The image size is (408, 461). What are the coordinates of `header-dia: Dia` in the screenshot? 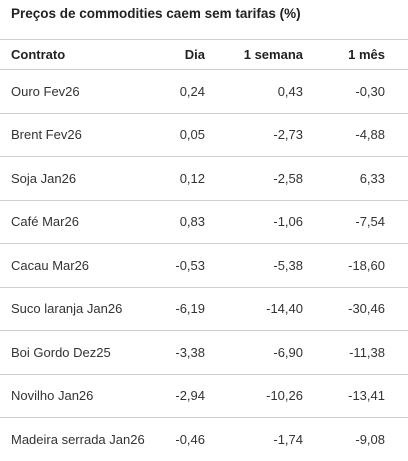 It's located at (177, 55).